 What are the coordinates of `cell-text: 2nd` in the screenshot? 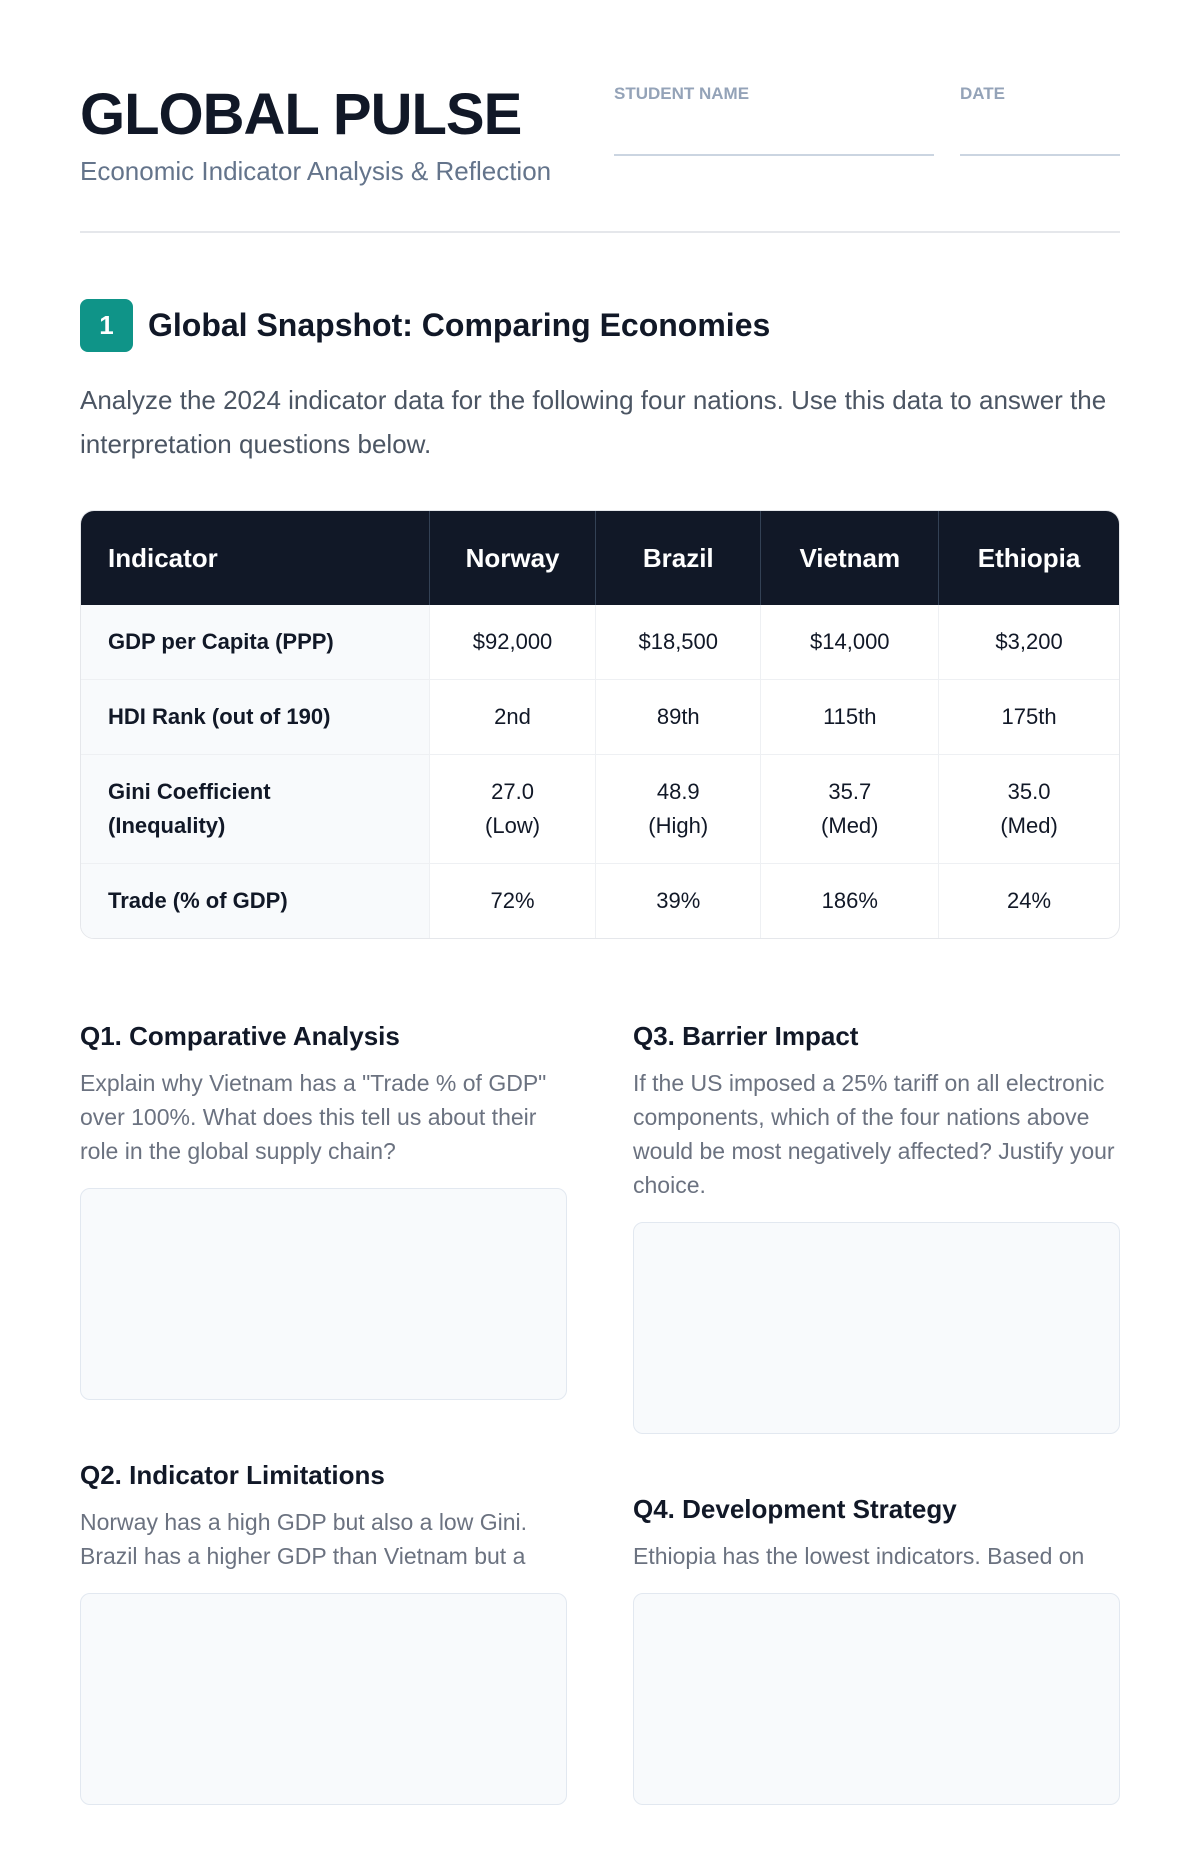 It's located at (512, 716).